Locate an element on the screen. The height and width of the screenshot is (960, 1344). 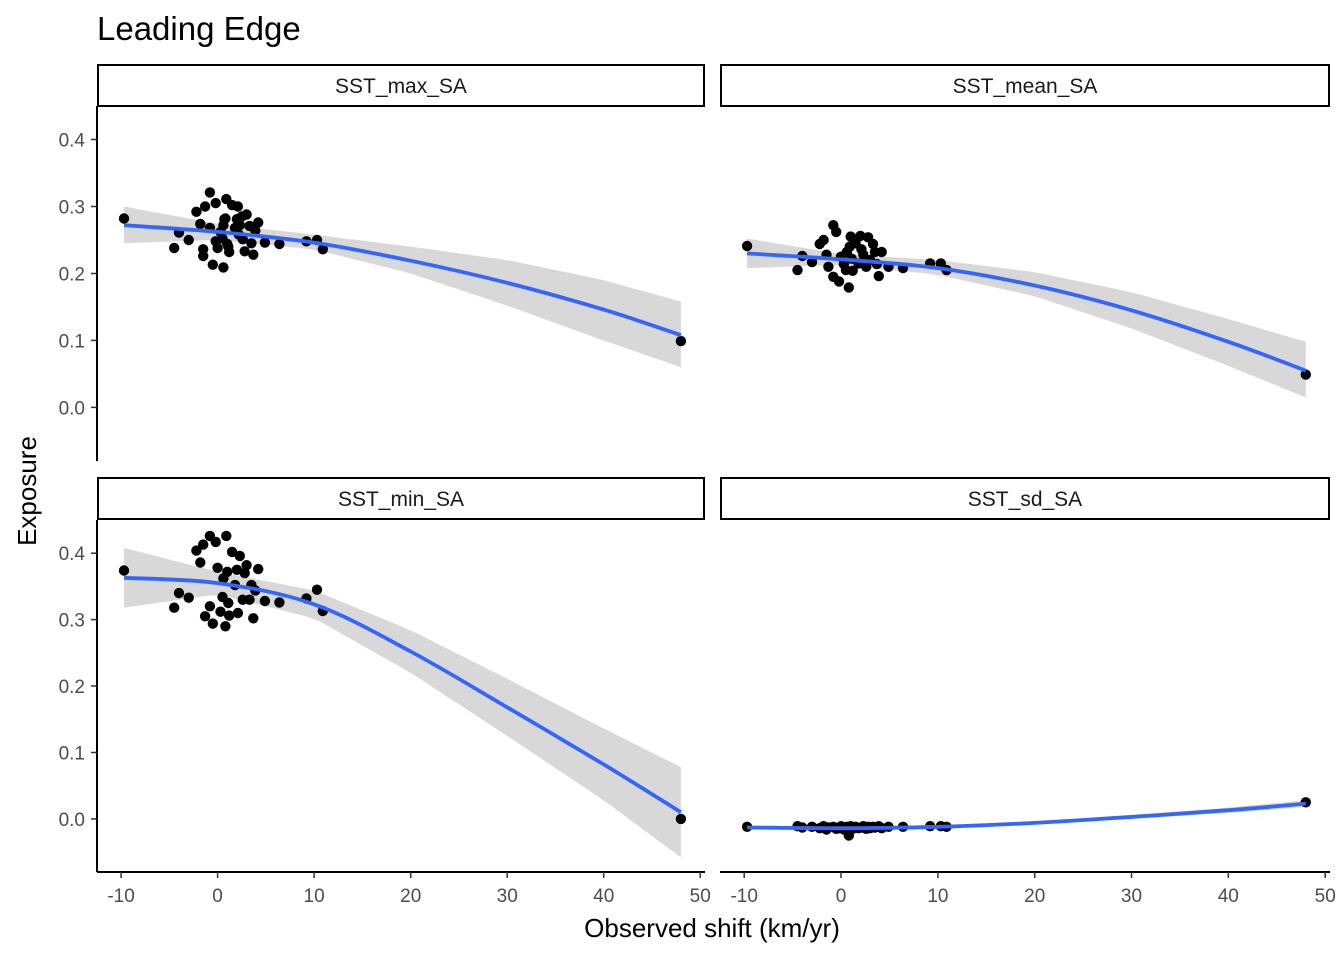
y-axis-title: Exposure is located at coordinates (27, 491).